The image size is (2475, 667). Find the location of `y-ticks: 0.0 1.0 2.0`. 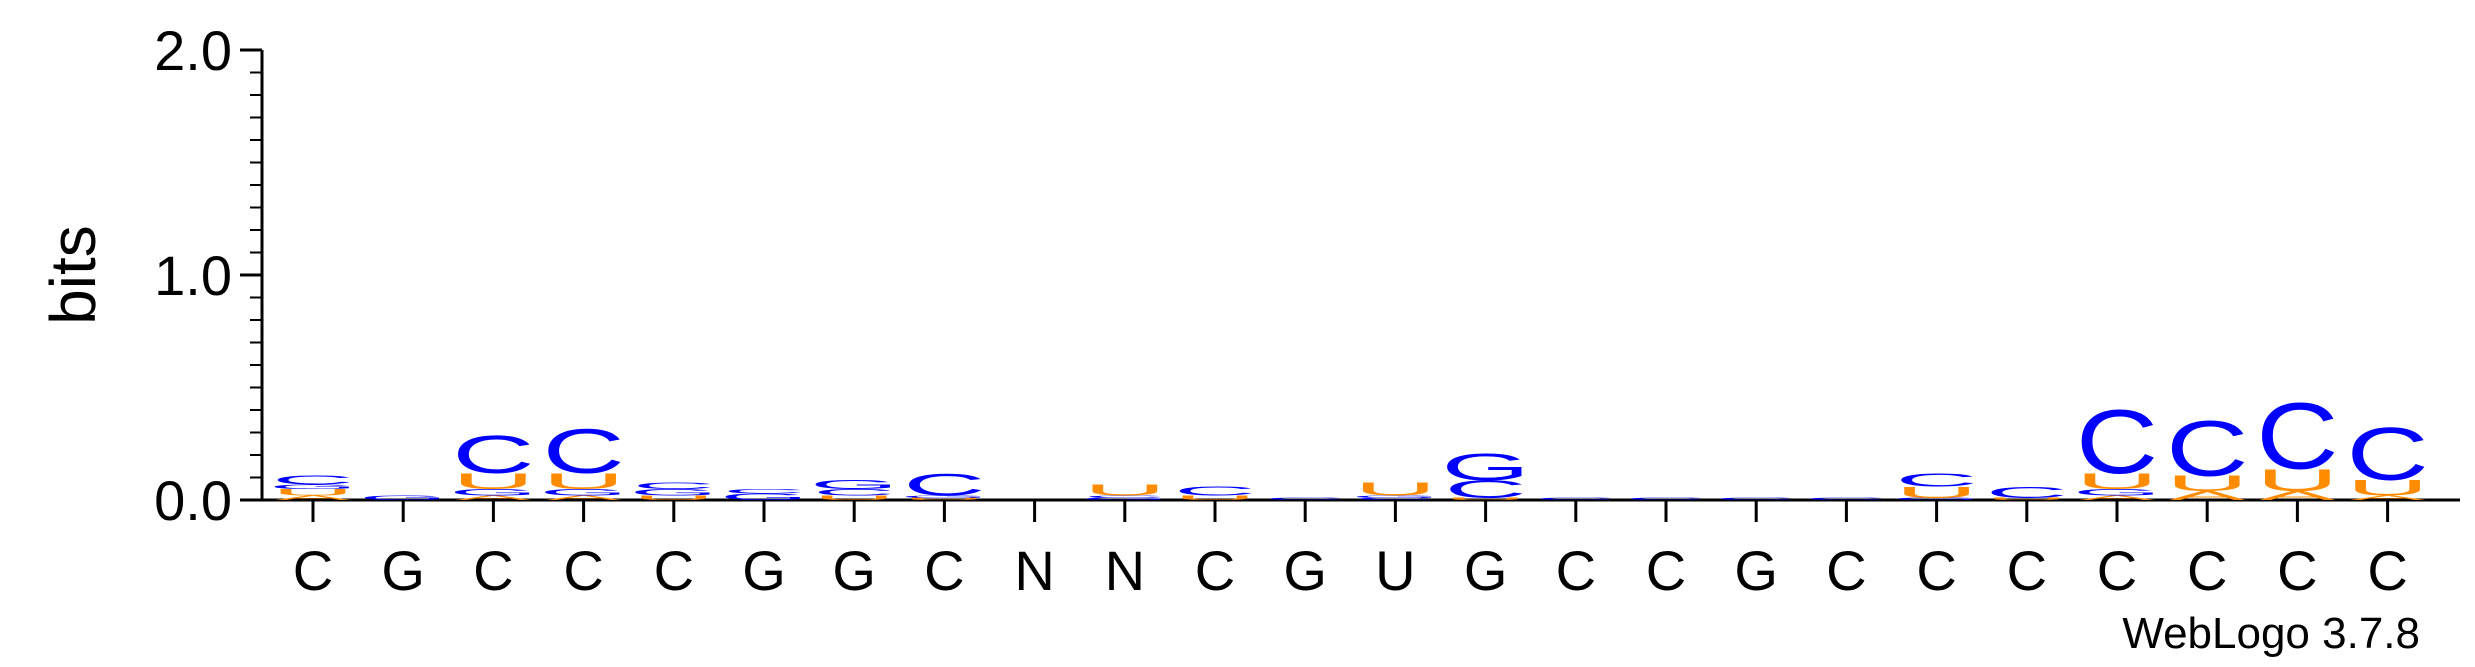

y-ticks: 0.0 1.0 2.0 is located at coordinates (208, 275).